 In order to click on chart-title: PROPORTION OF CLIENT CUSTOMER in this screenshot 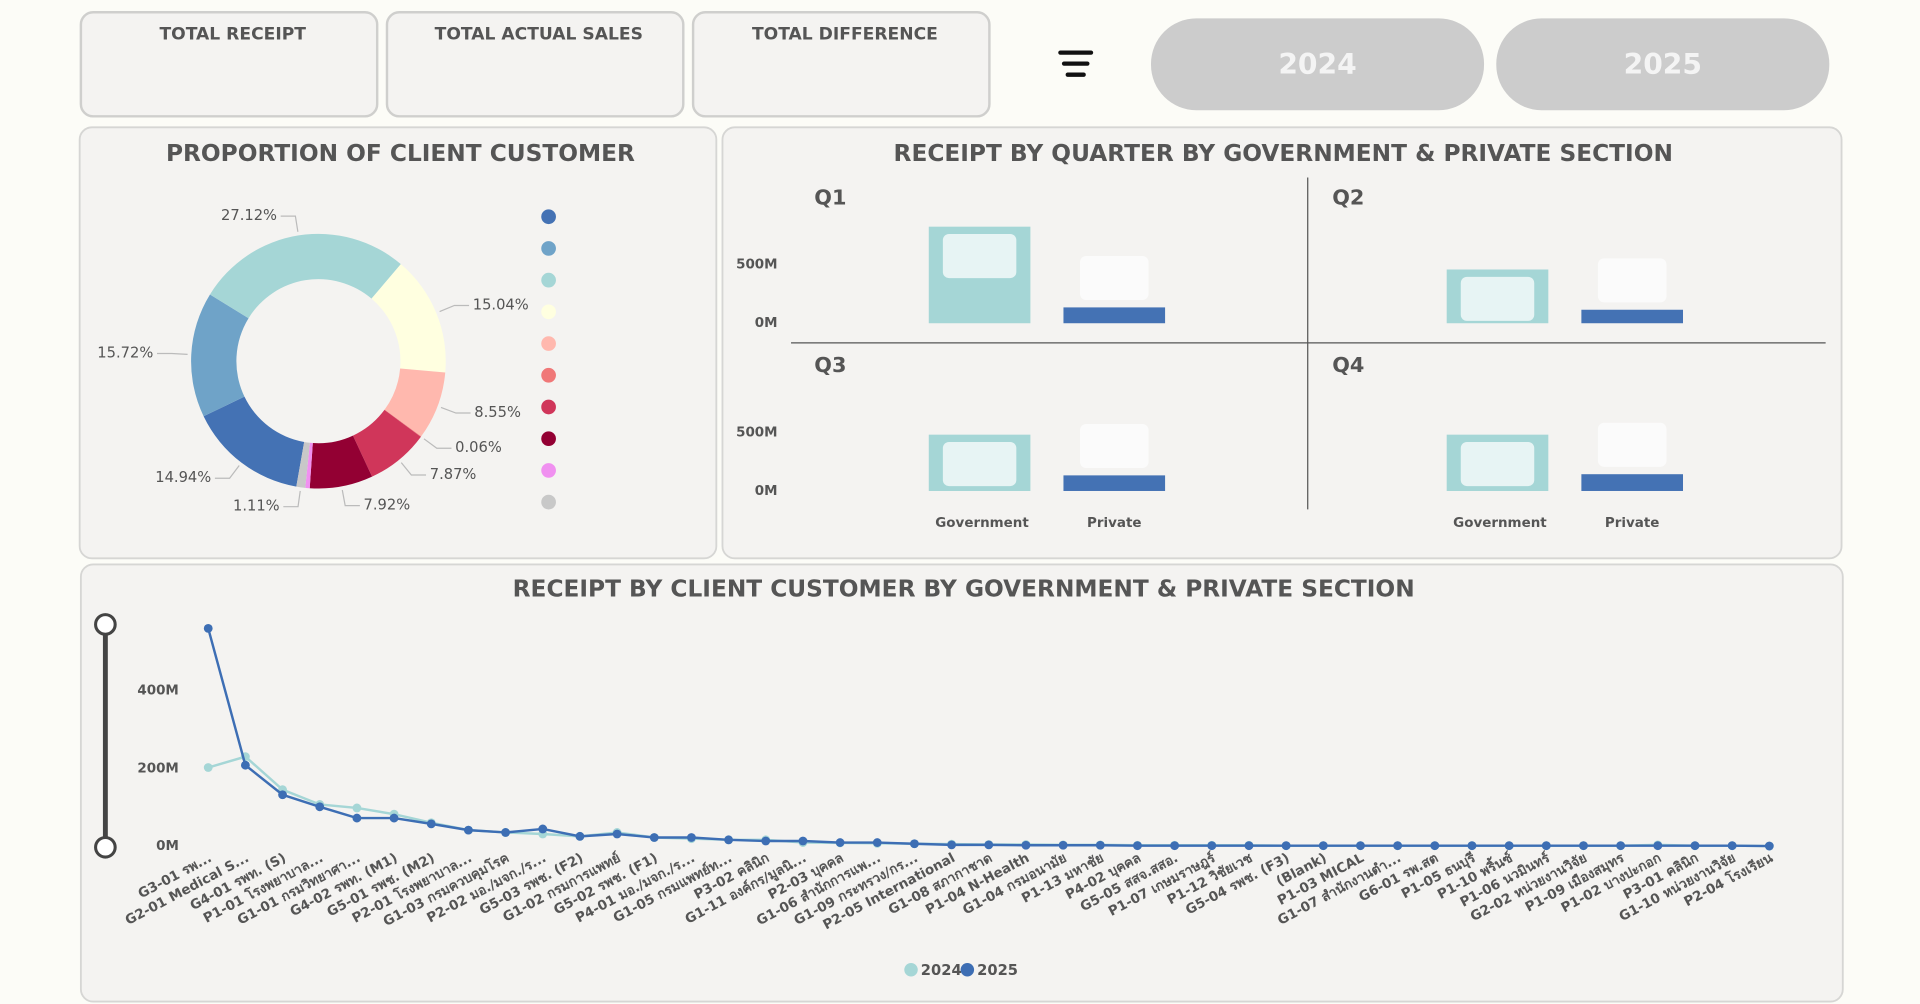, I will do `click(400, 153)`.